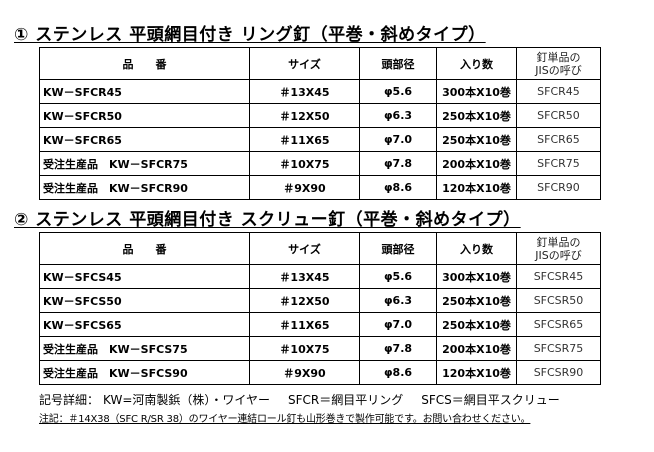 This screenshot has height=452, width=654. What do you see at coordinates (144, 139) in the screenshot?
I see `part-number-cell: KW－SFCR65` at bounding box center [144, 139].